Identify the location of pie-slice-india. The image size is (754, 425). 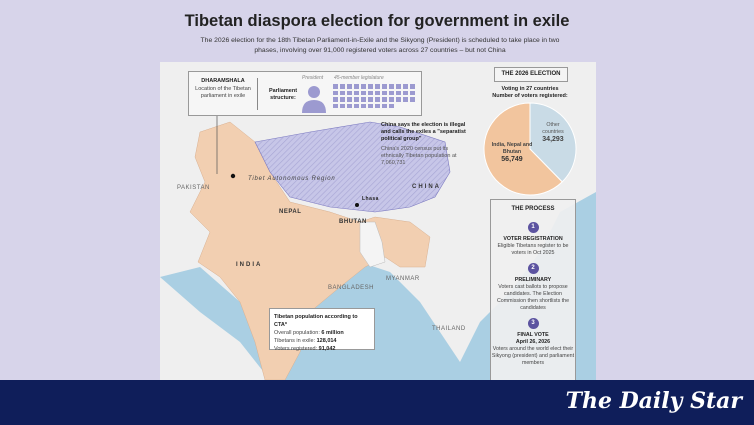
(523, 149).